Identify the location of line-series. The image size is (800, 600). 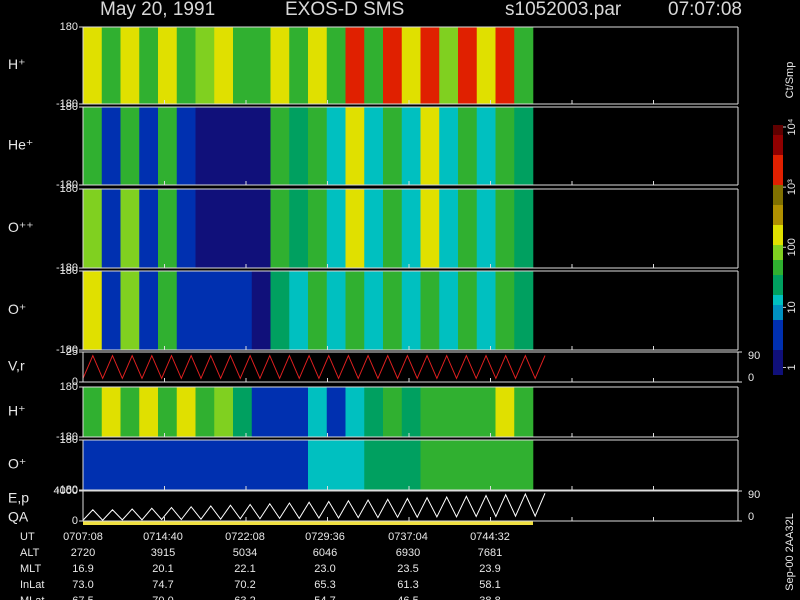
(314, 367).